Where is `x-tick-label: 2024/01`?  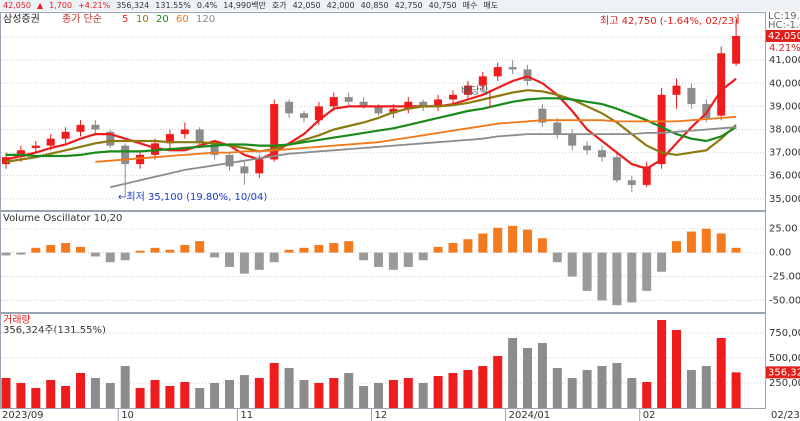
x-tick-label: 2024/01 is located at coordinates (530, 415).